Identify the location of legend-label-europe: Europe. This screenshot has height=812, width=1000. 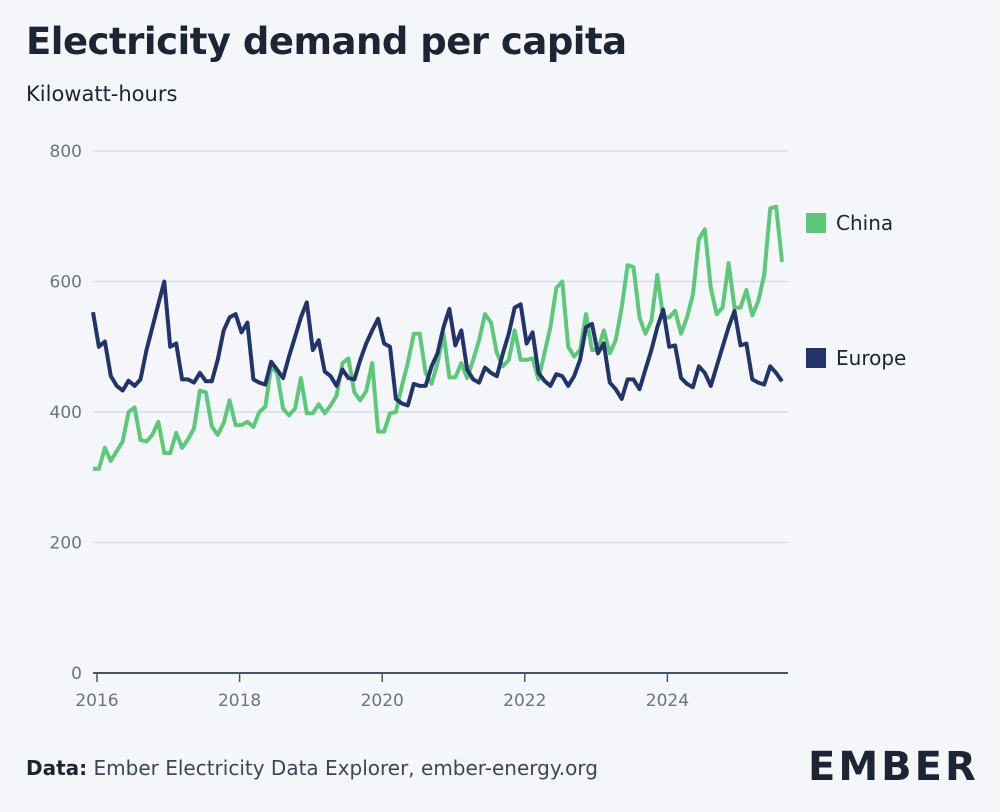
(871, 358).